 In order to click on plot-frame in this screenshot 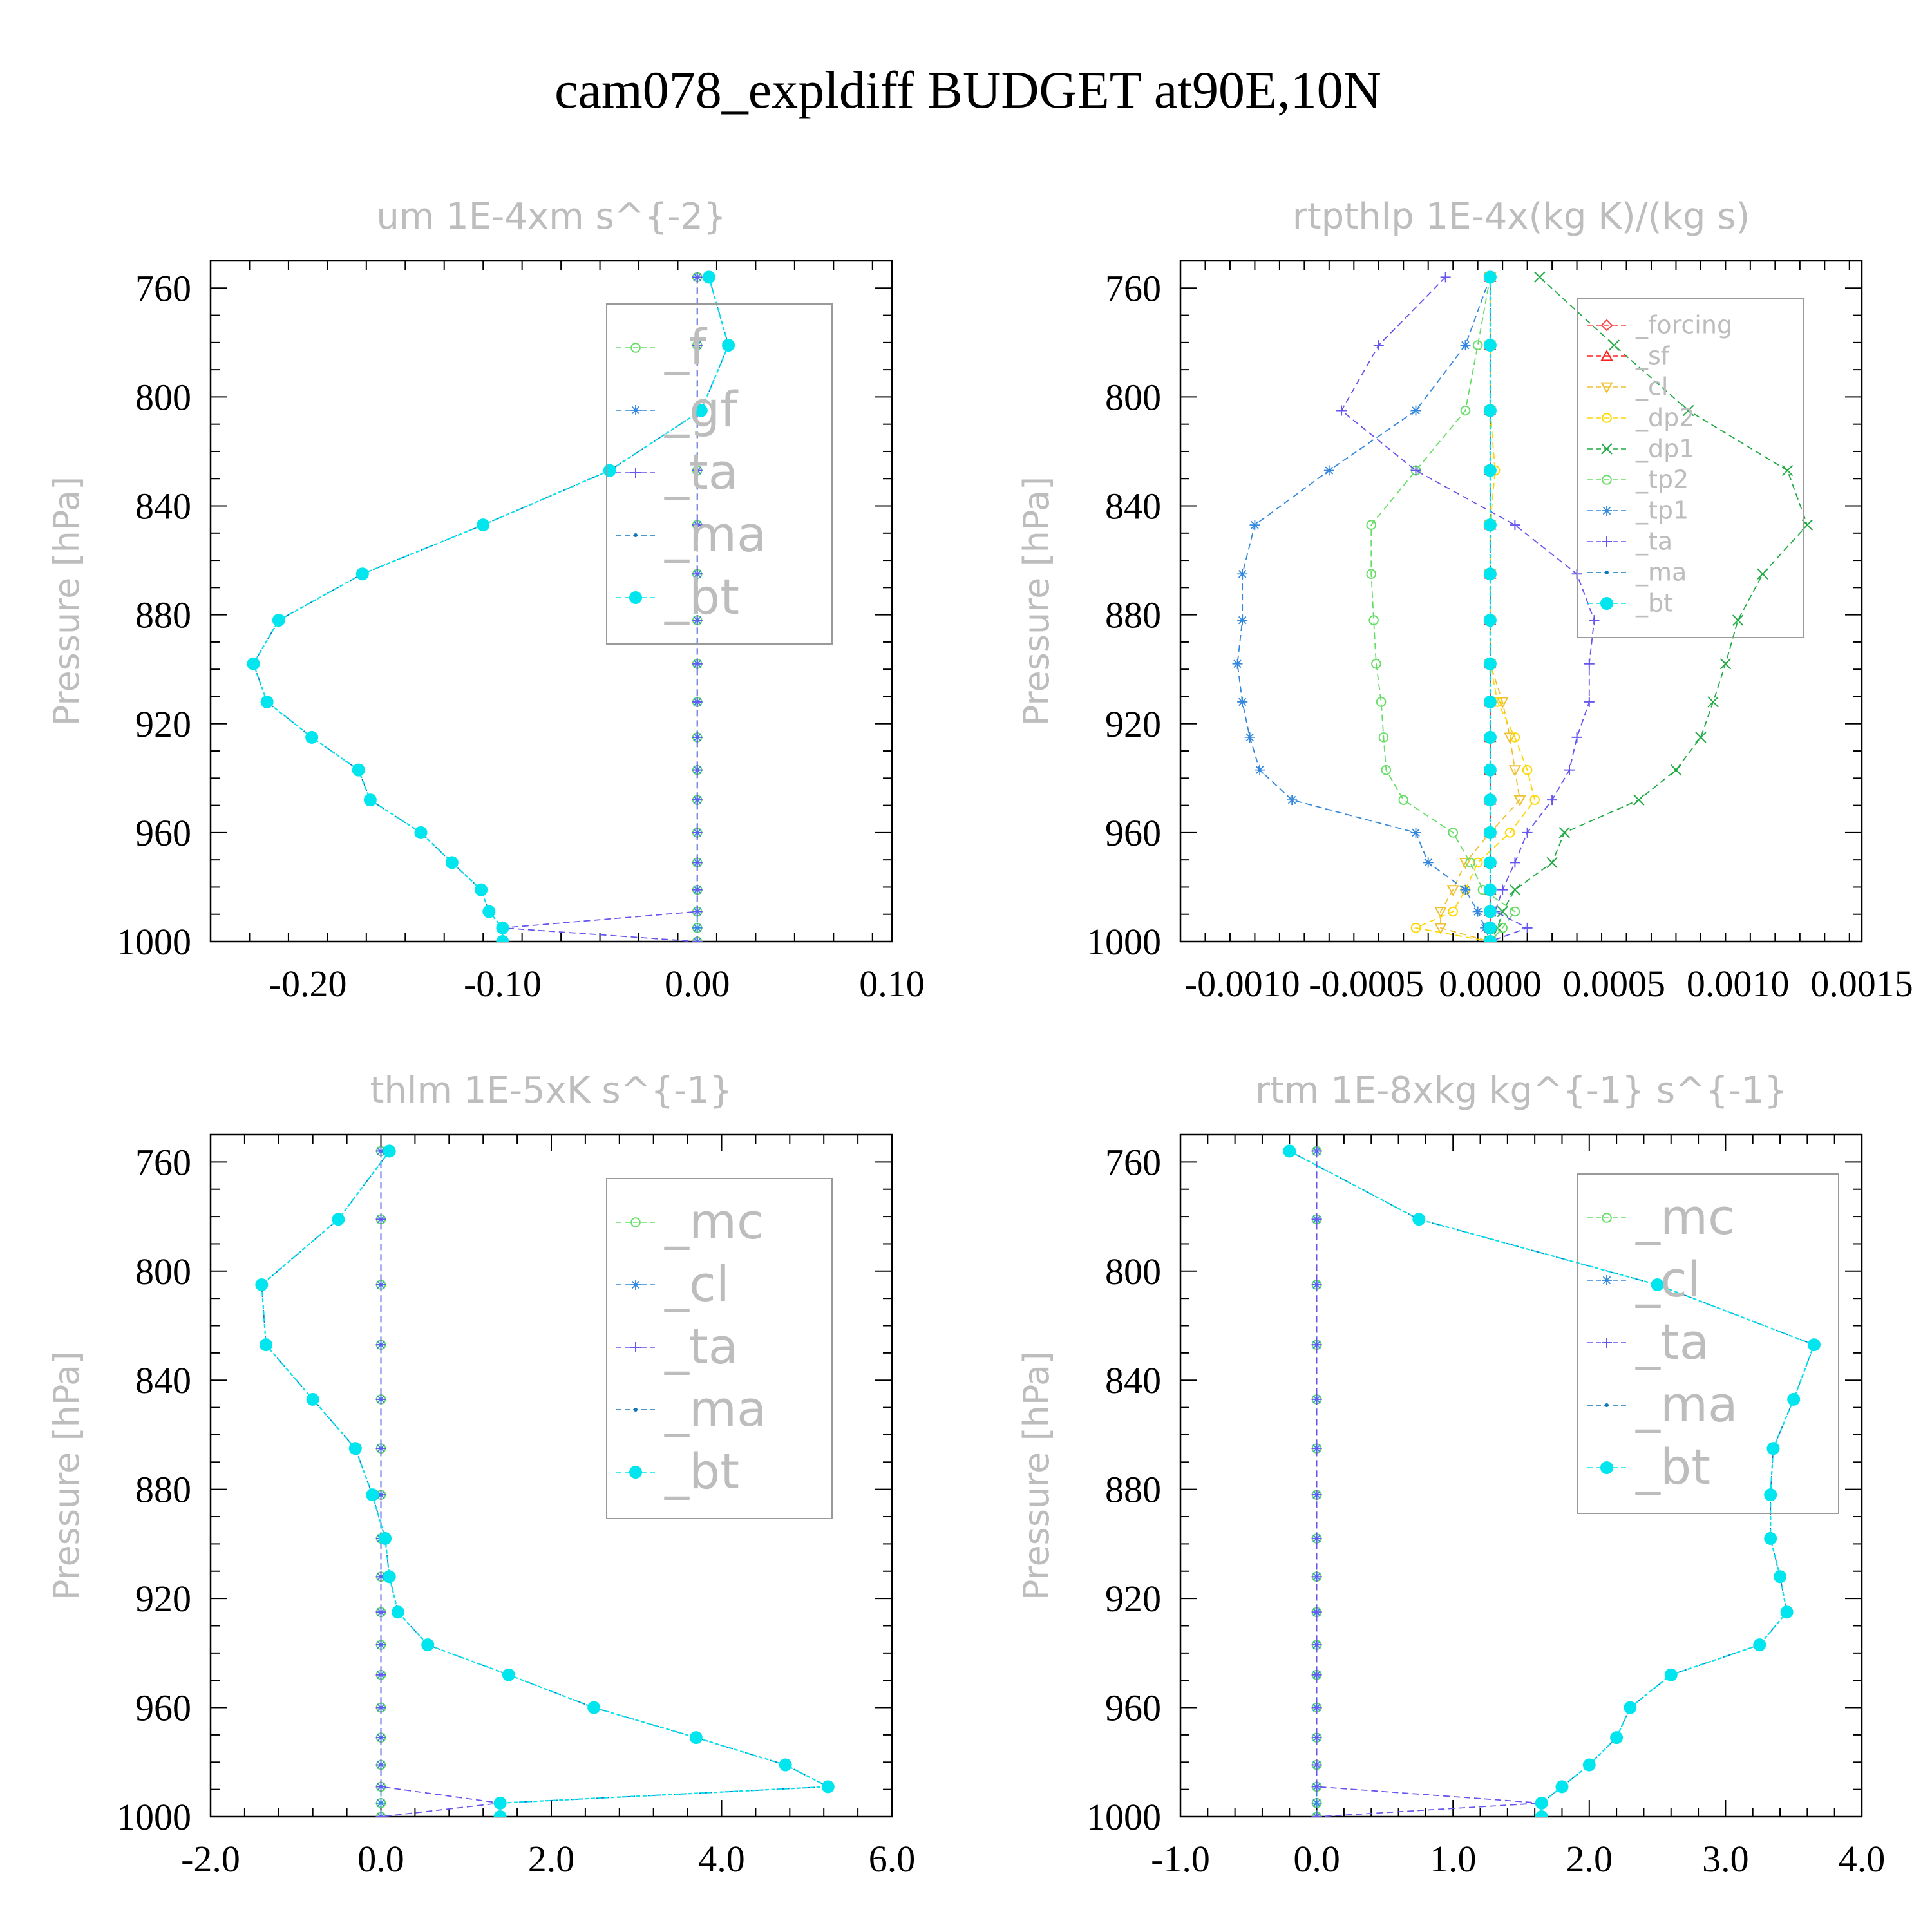, I will do `click(1521, 1475)`.